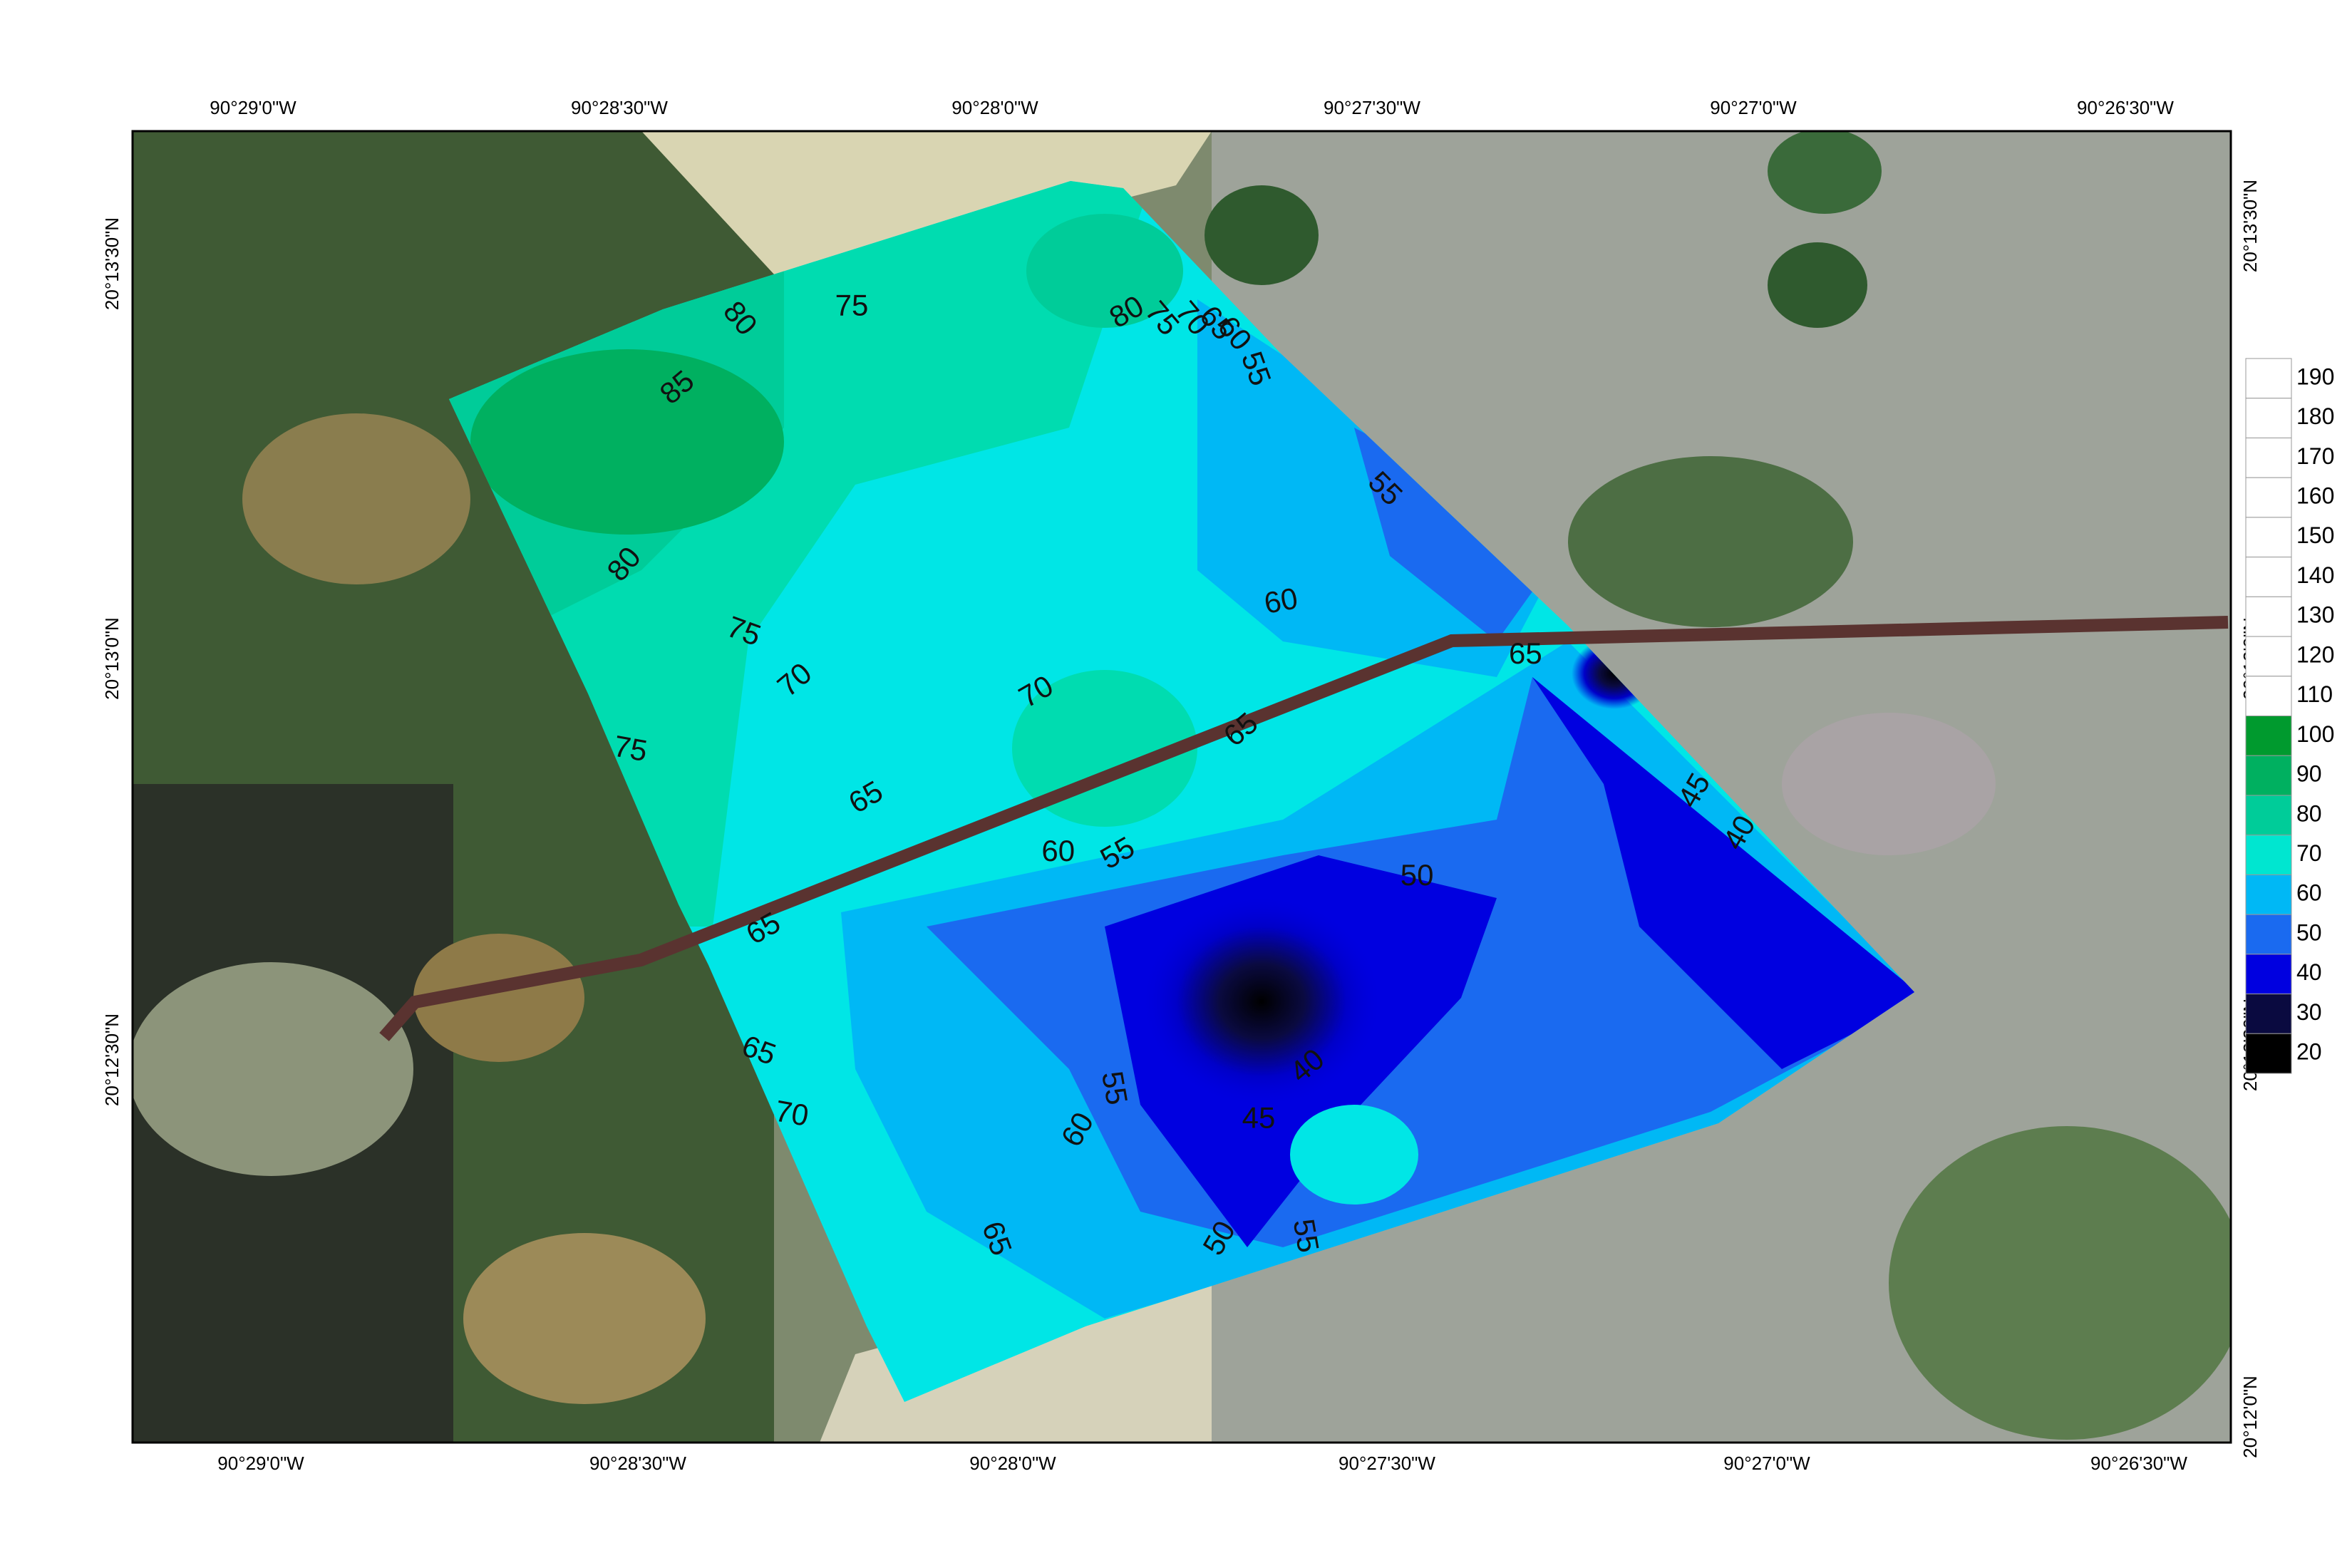 This screenshot has height=1568, width=2352. What do you see at coordinates (2315, 575) in the screenshot?
I see `legend-label: 140` at bounding box center [2315, 575].